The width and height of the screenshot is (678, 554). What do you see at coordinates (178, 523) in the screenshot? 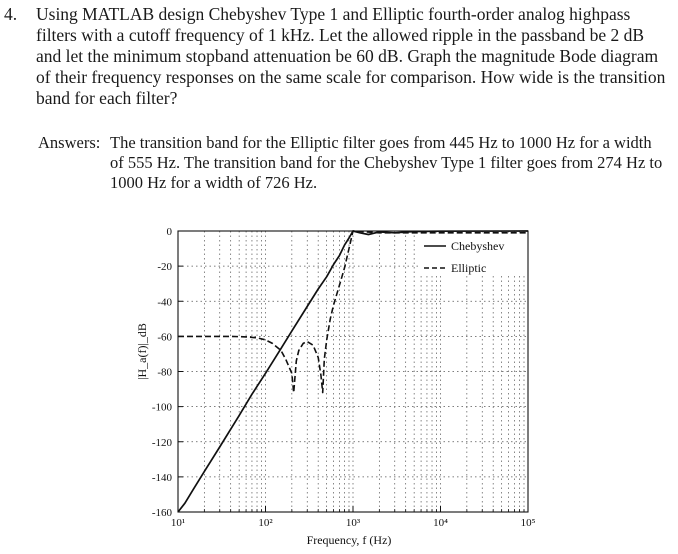
I see `x-tick-label: 10¹` at bounding box center [178, 523].